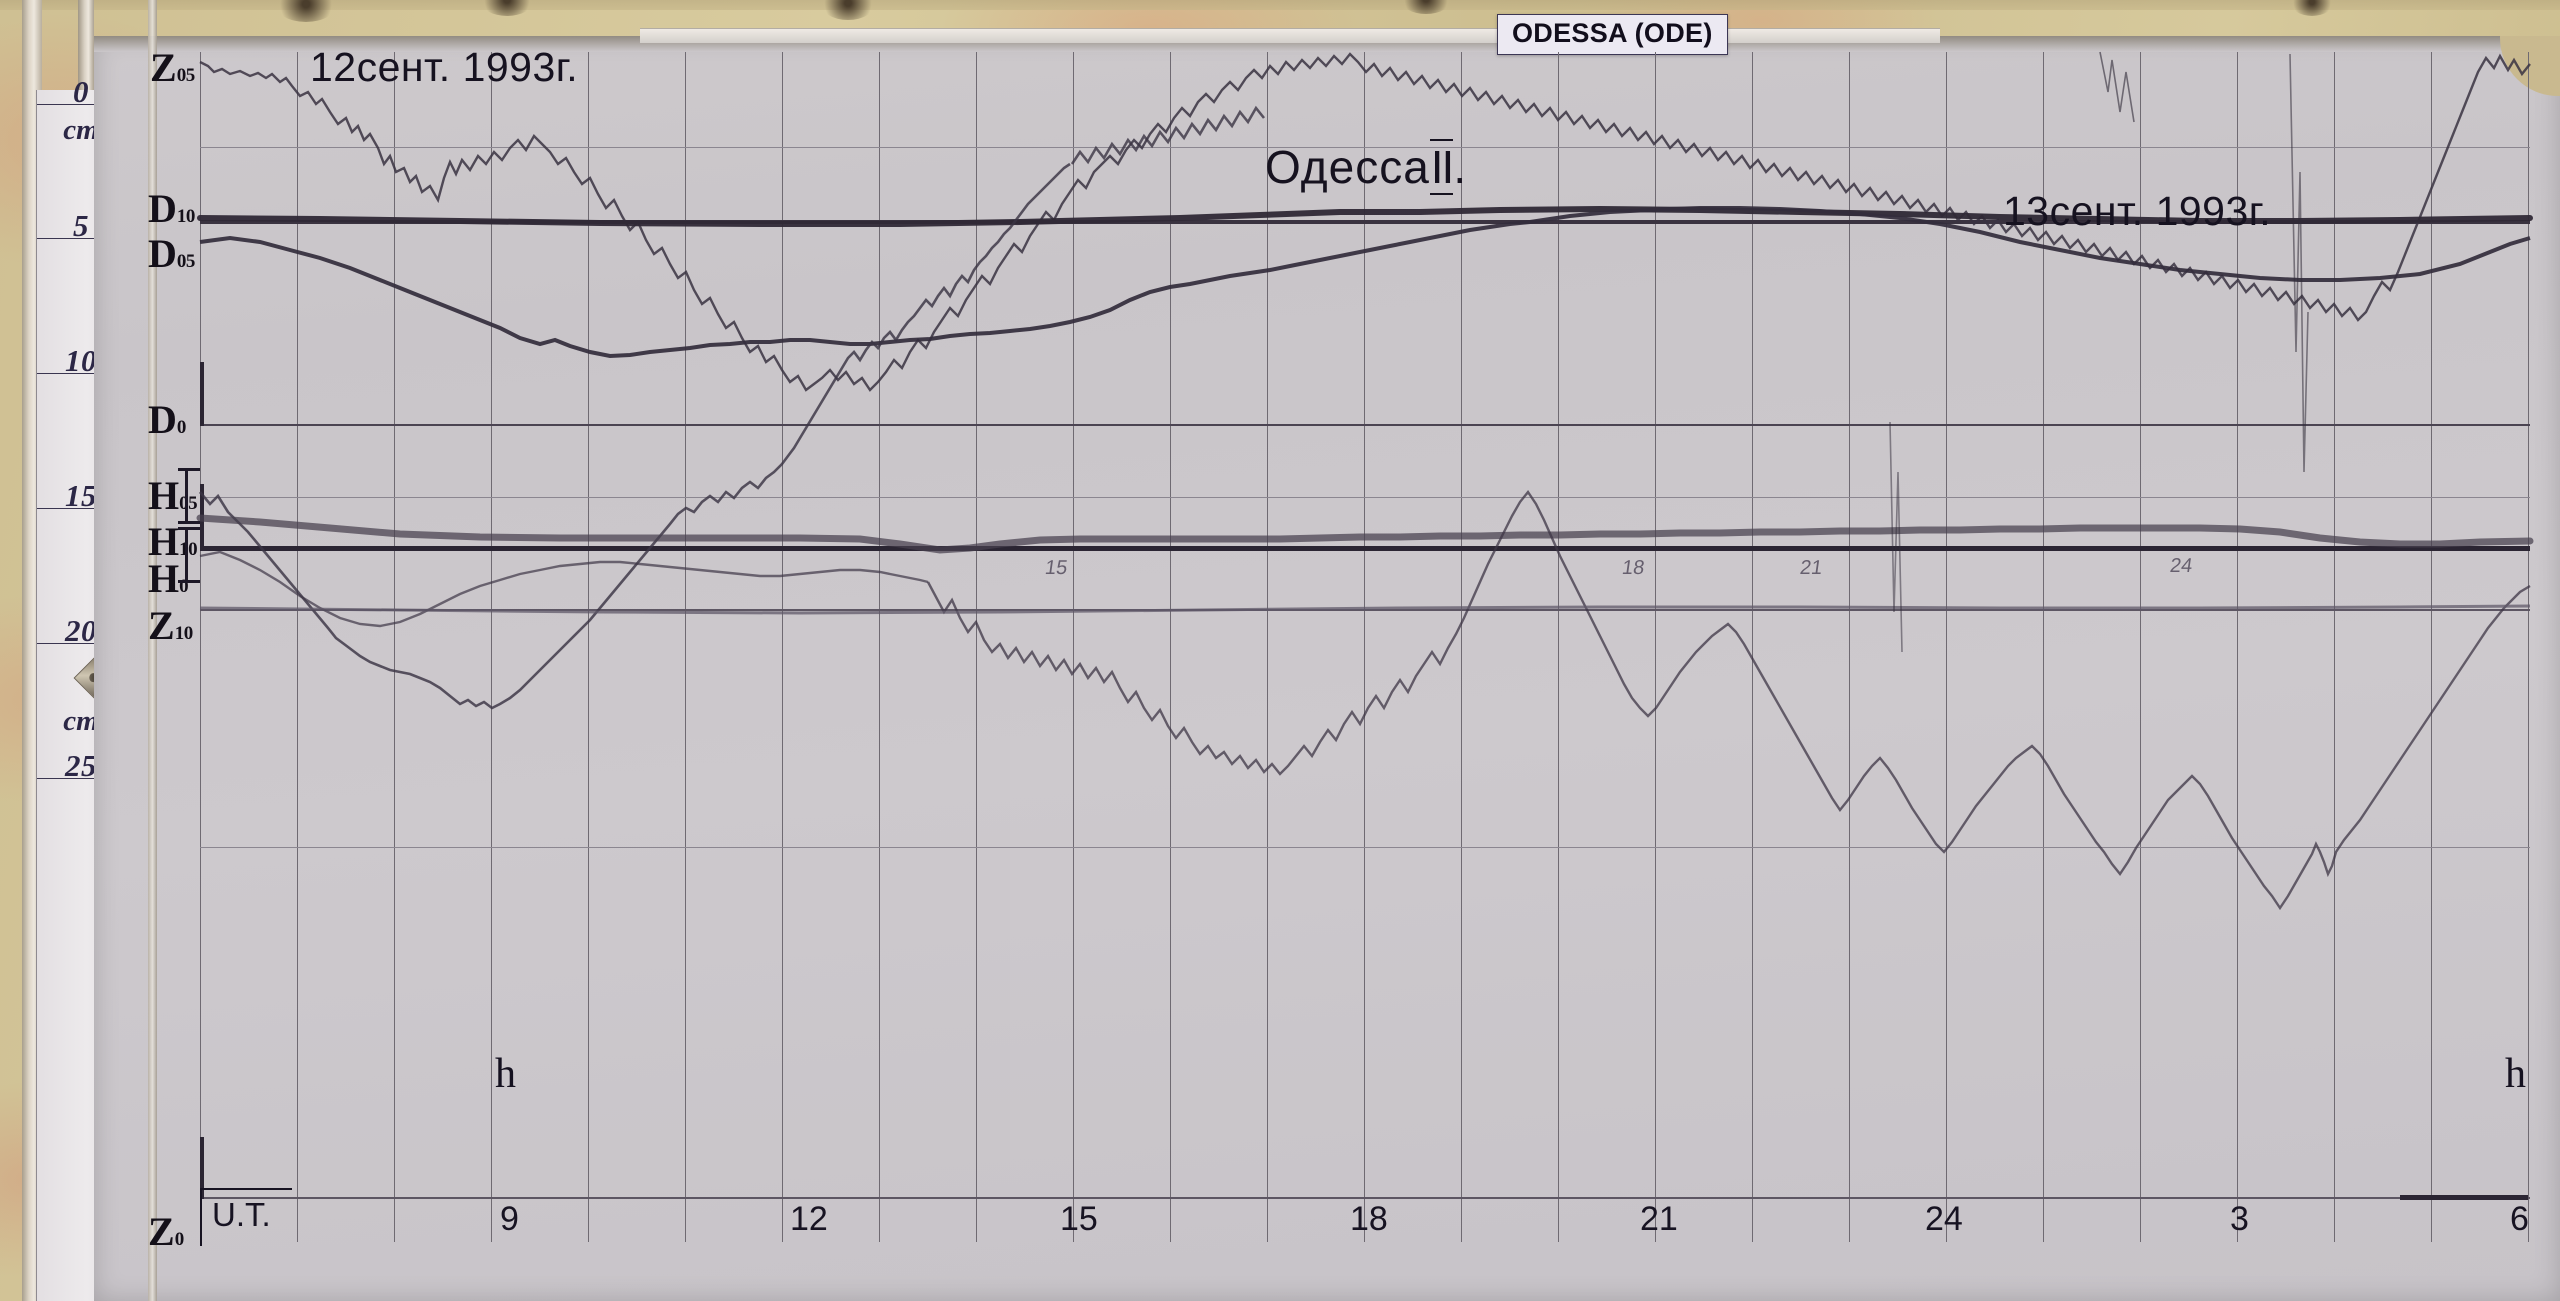  I want to click on baseline-d0, so click(1365, 425).